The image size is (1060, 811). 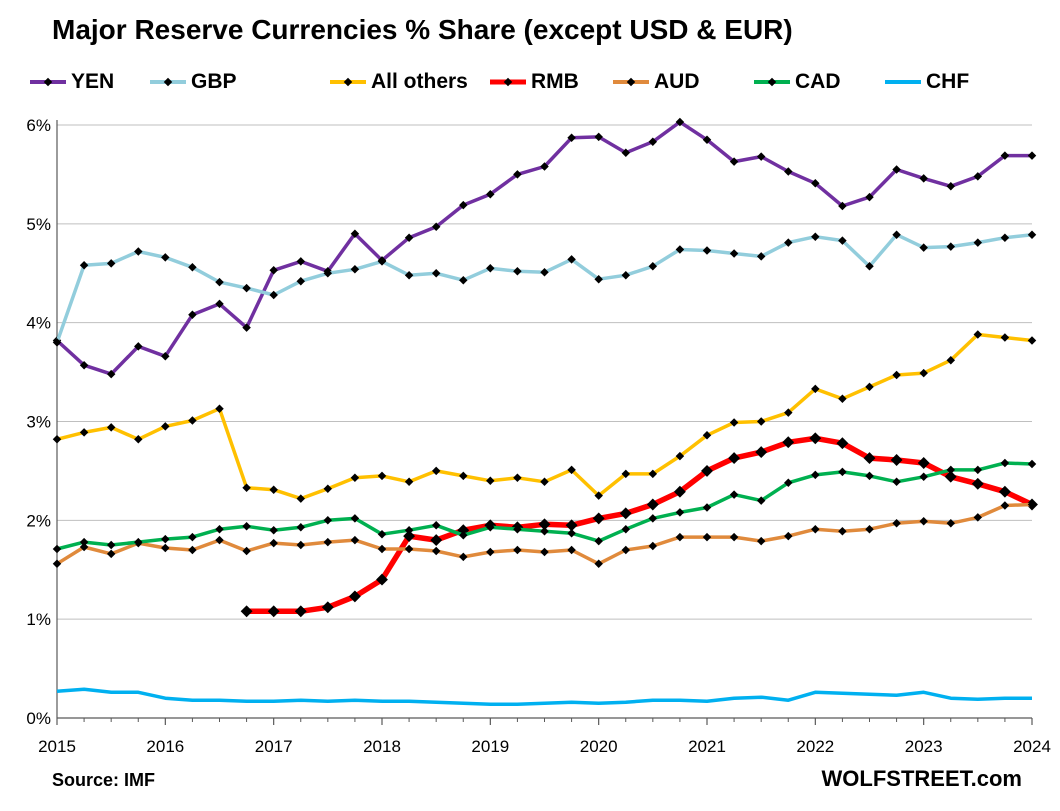 I want to click on legend-item: All others, so click(x=398, y=82).